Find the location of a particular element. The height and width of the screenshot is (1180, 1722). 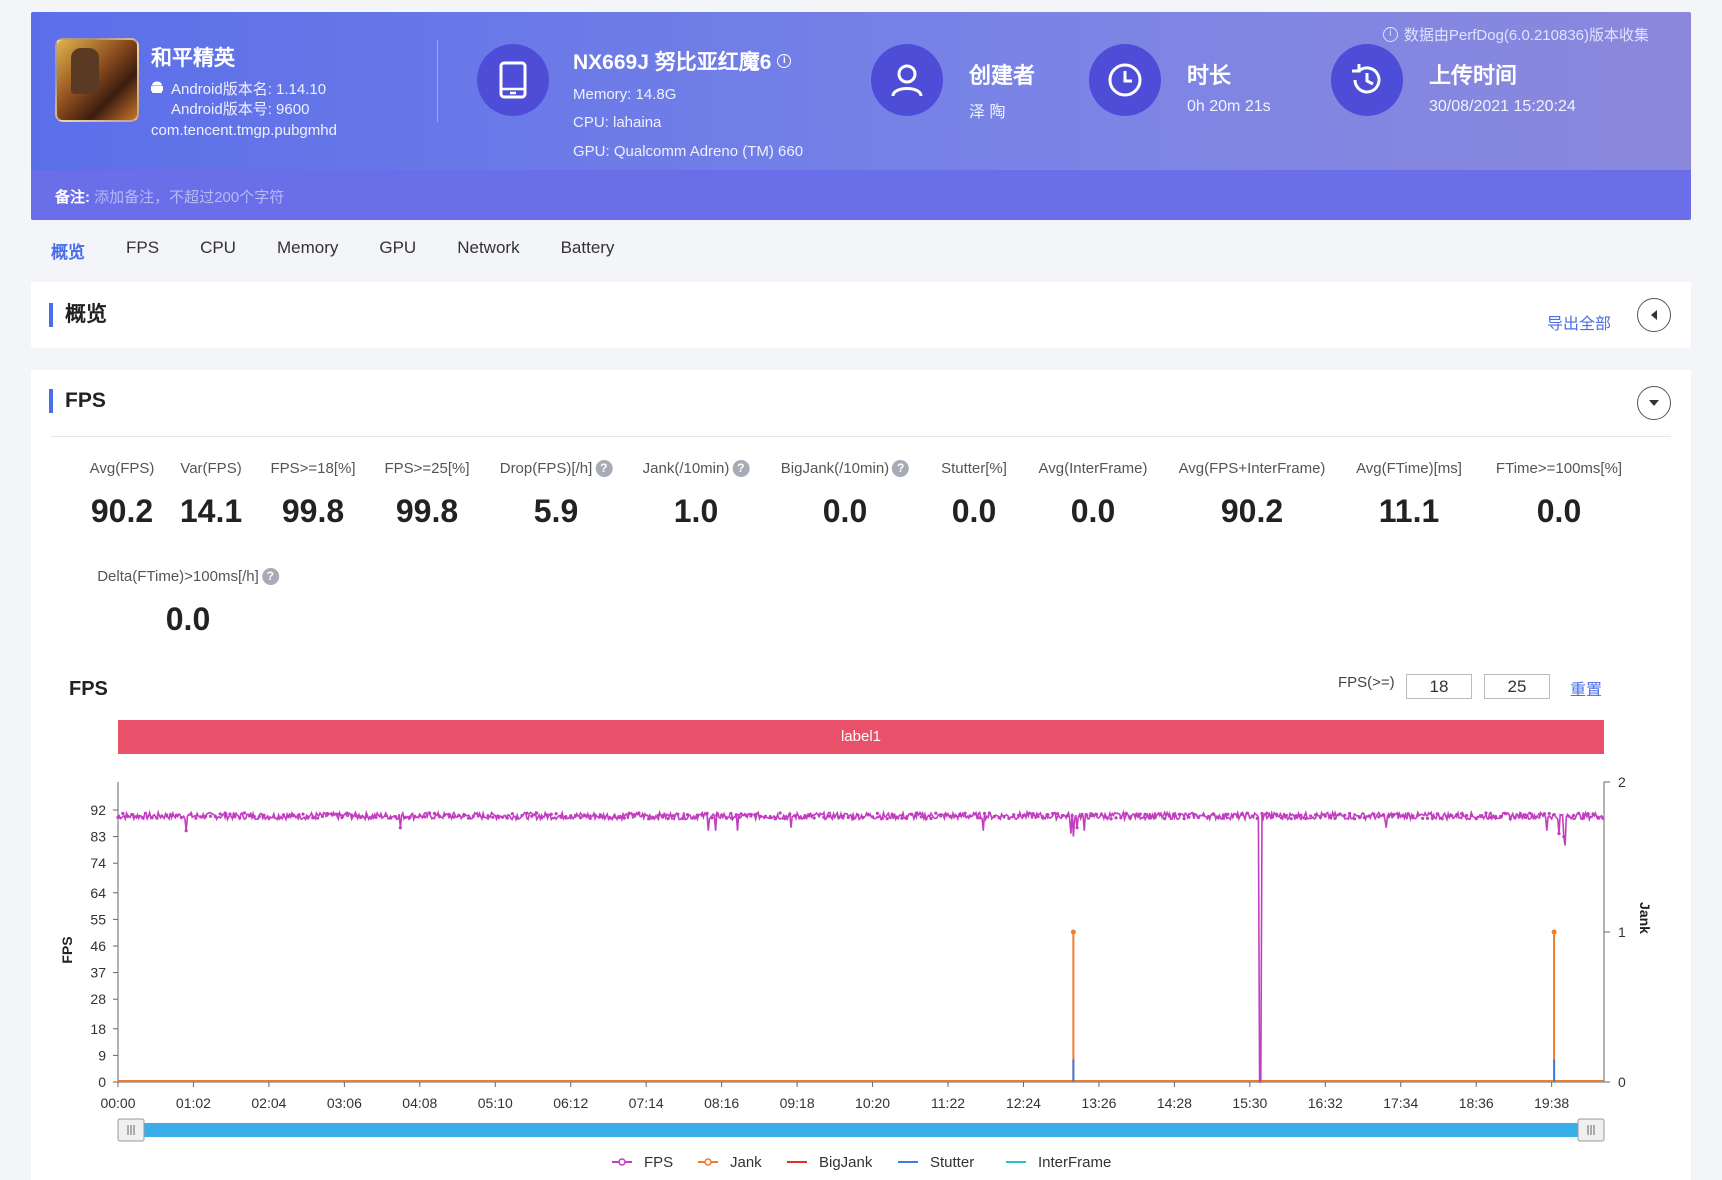

metric-label-text: FPS>=25[%] is located at coordinates (427, 468).